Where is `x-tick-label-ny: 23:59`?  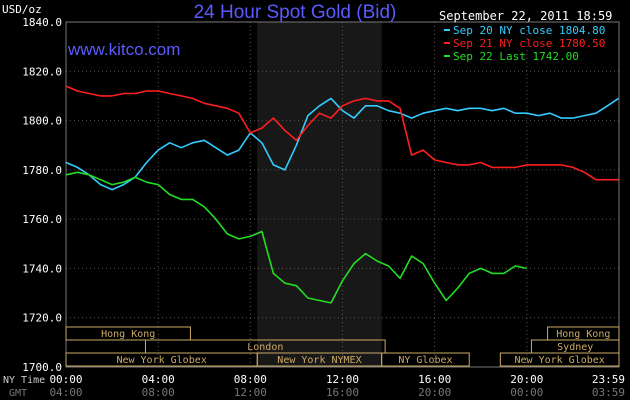
x-tick-label-ny: 23:59 is located at coordinates (608, 379).